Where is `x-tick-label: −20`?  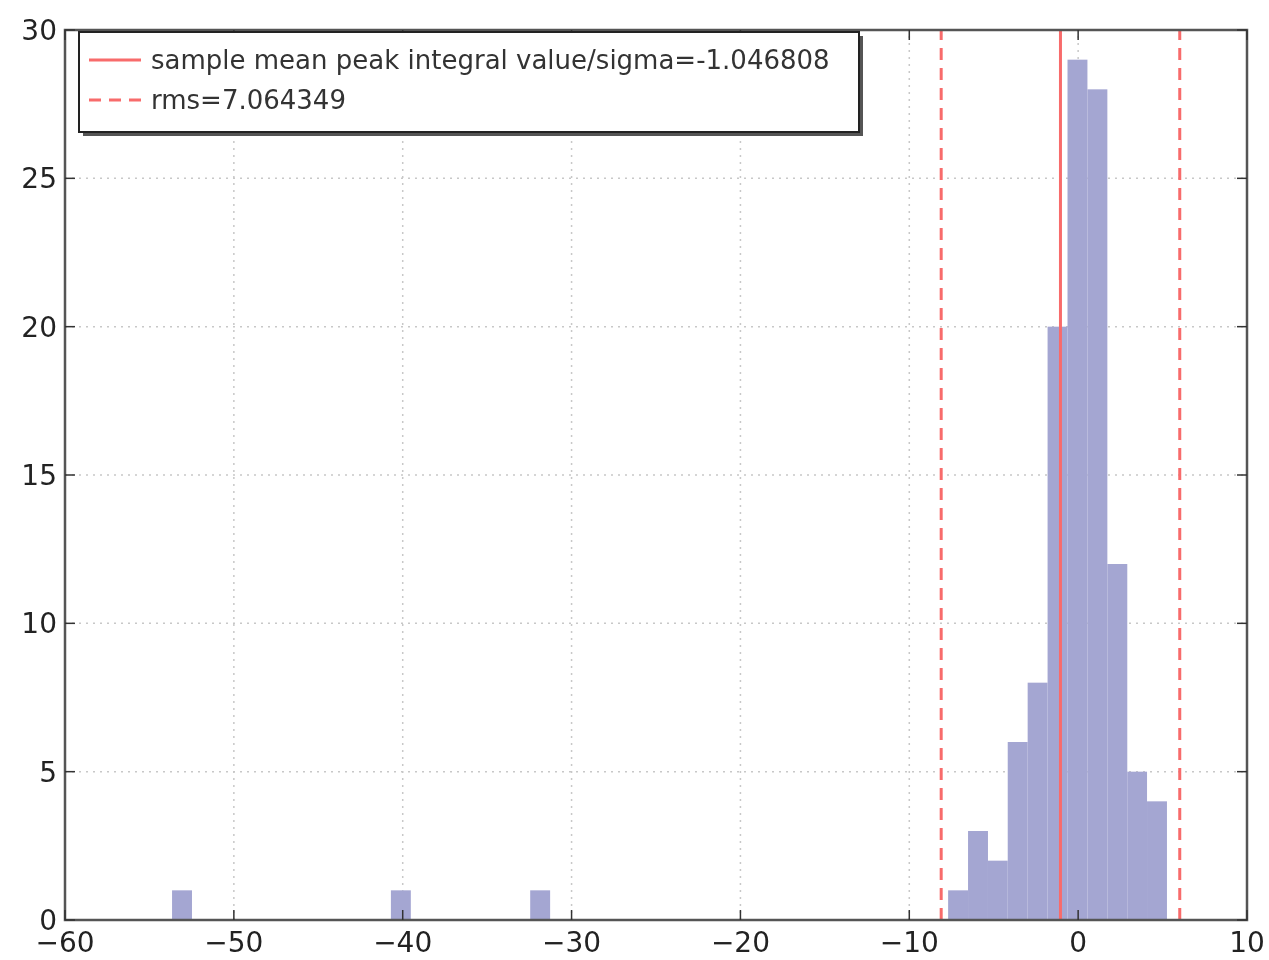
x-tick-label: −20 is located at coordinates (740, 942).